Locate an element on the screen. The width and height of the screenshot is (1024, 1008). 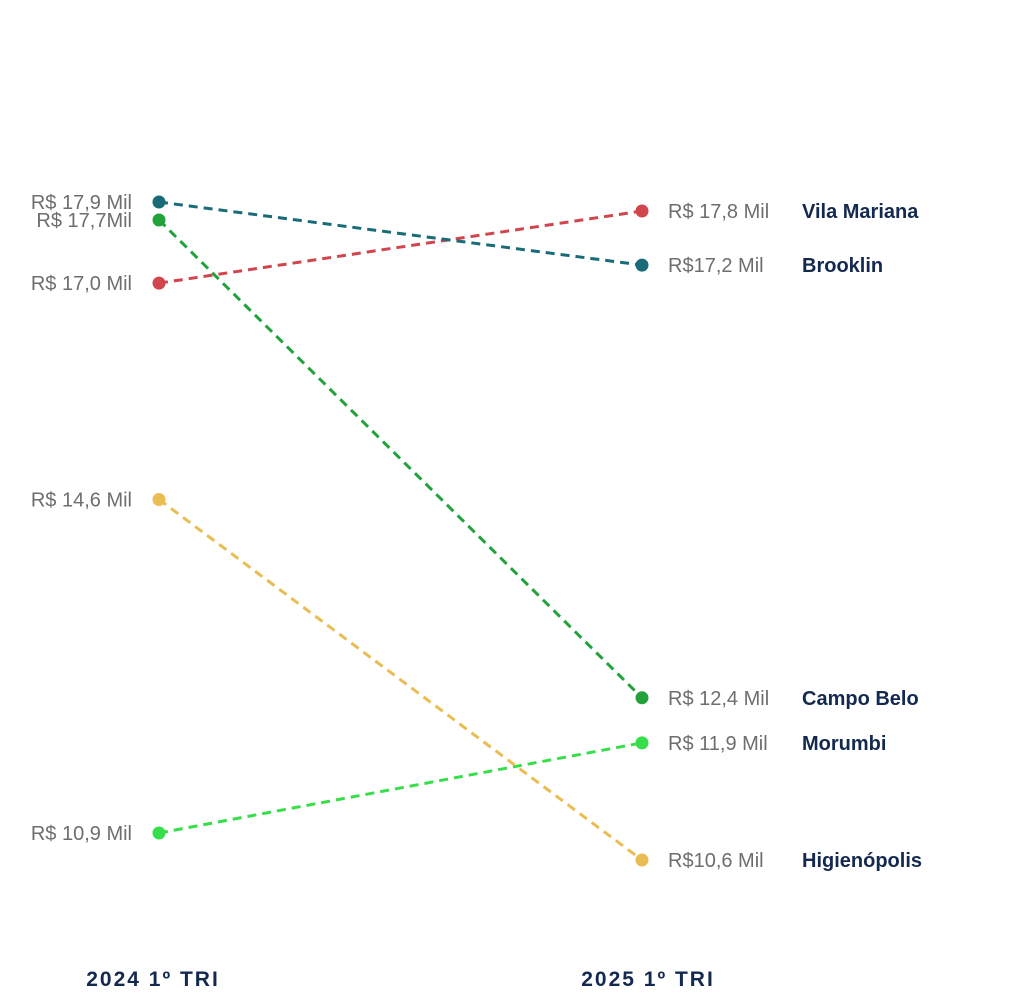
series-line-morumbi is located at coordinates (400, 788).